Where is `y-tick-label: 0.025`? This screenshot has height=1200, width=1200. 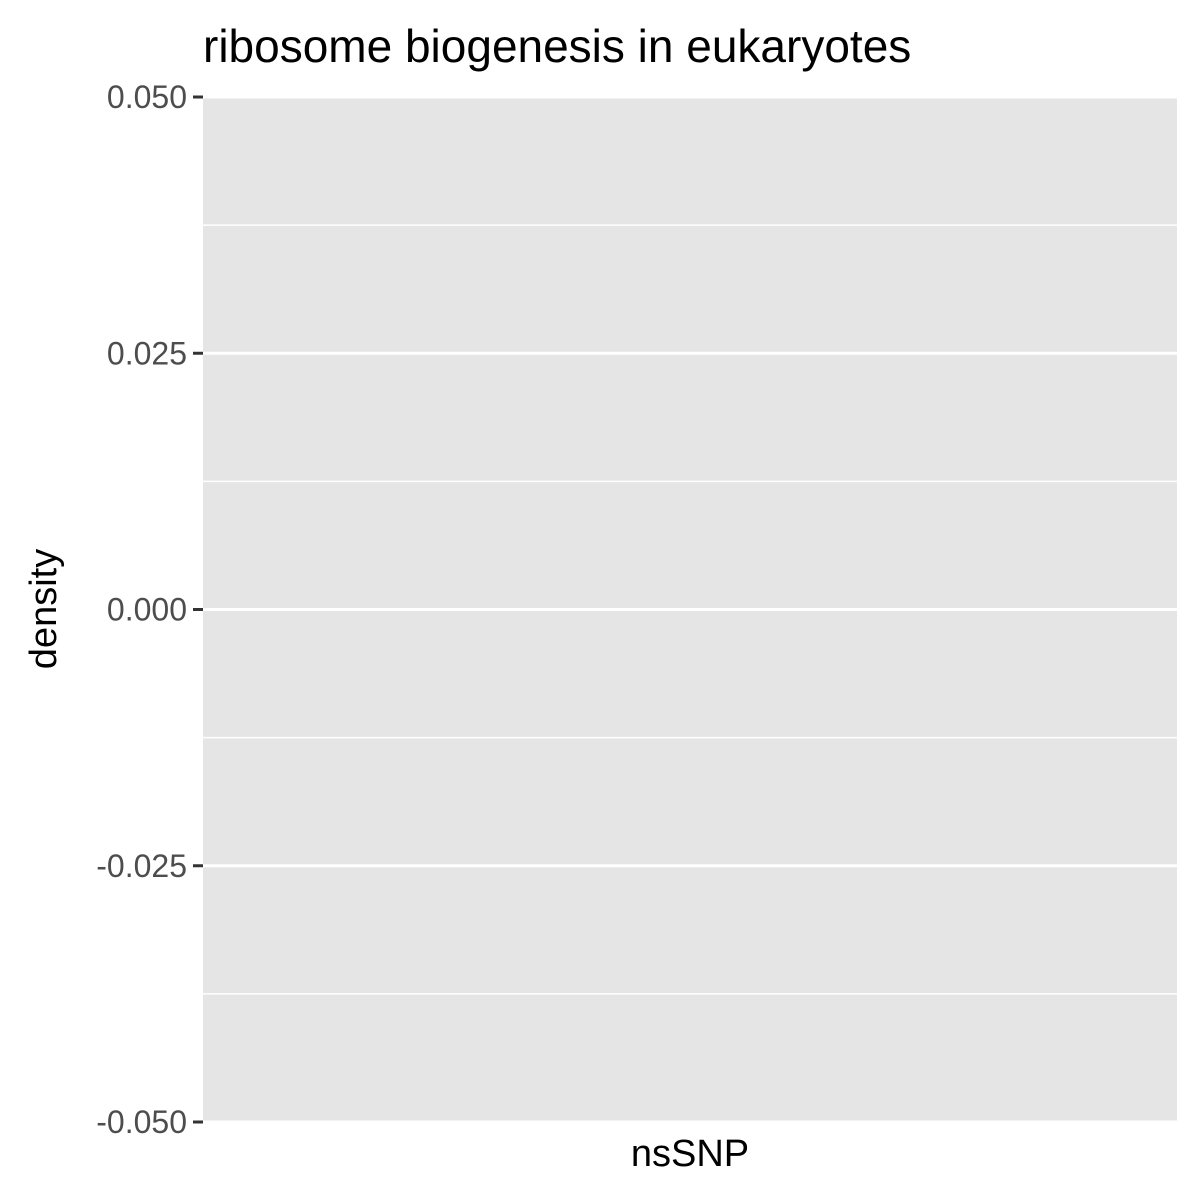
y-tick-label: 0.025 is located at coordinates (147, 353).